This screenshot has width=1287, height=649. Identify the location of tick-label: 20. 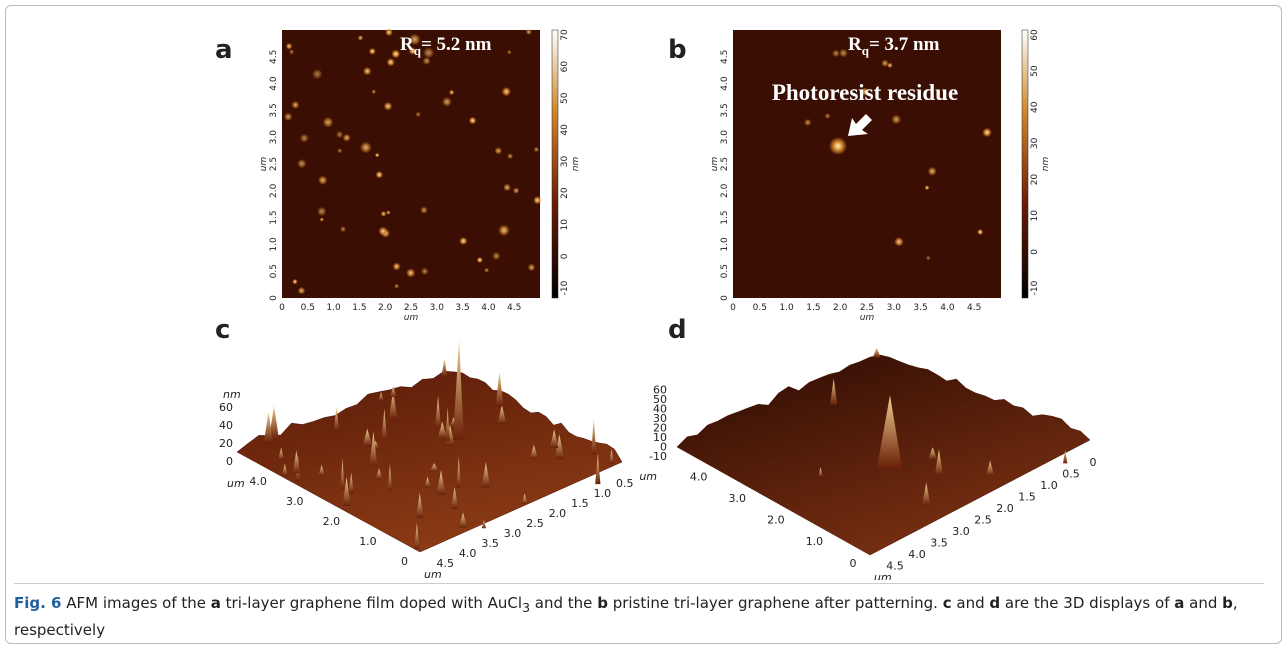
(226, 443).